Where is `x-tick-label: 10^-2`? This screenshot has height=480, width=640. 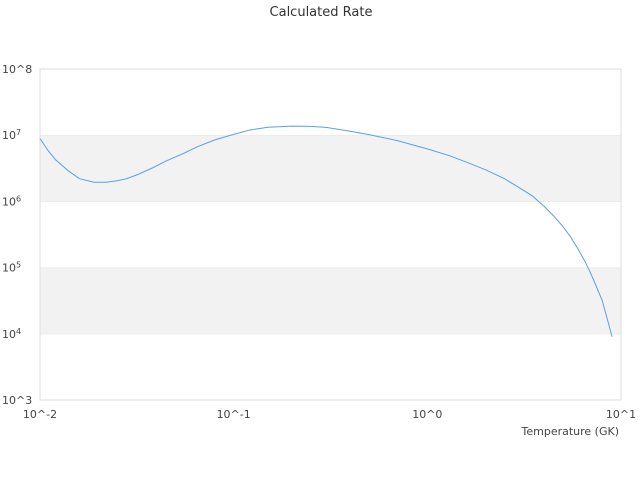 x-tick-label: 10^-2 is located at coordinates (40, 414).